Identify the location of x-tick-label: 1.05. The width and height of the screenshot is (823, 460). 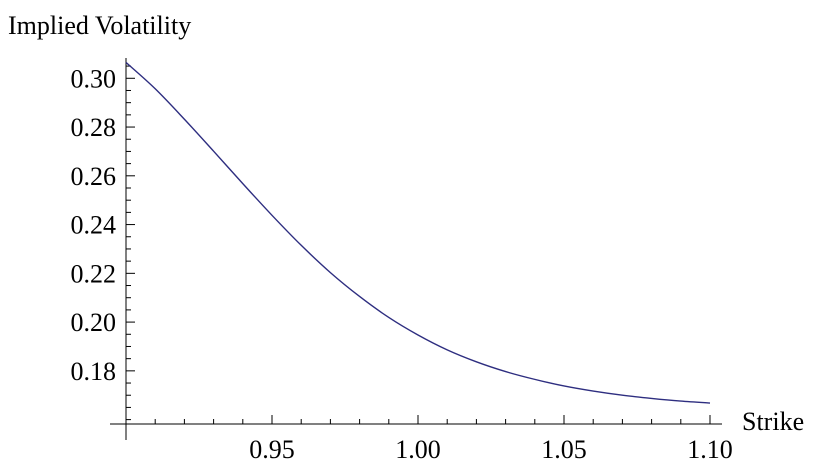
(564, 447).